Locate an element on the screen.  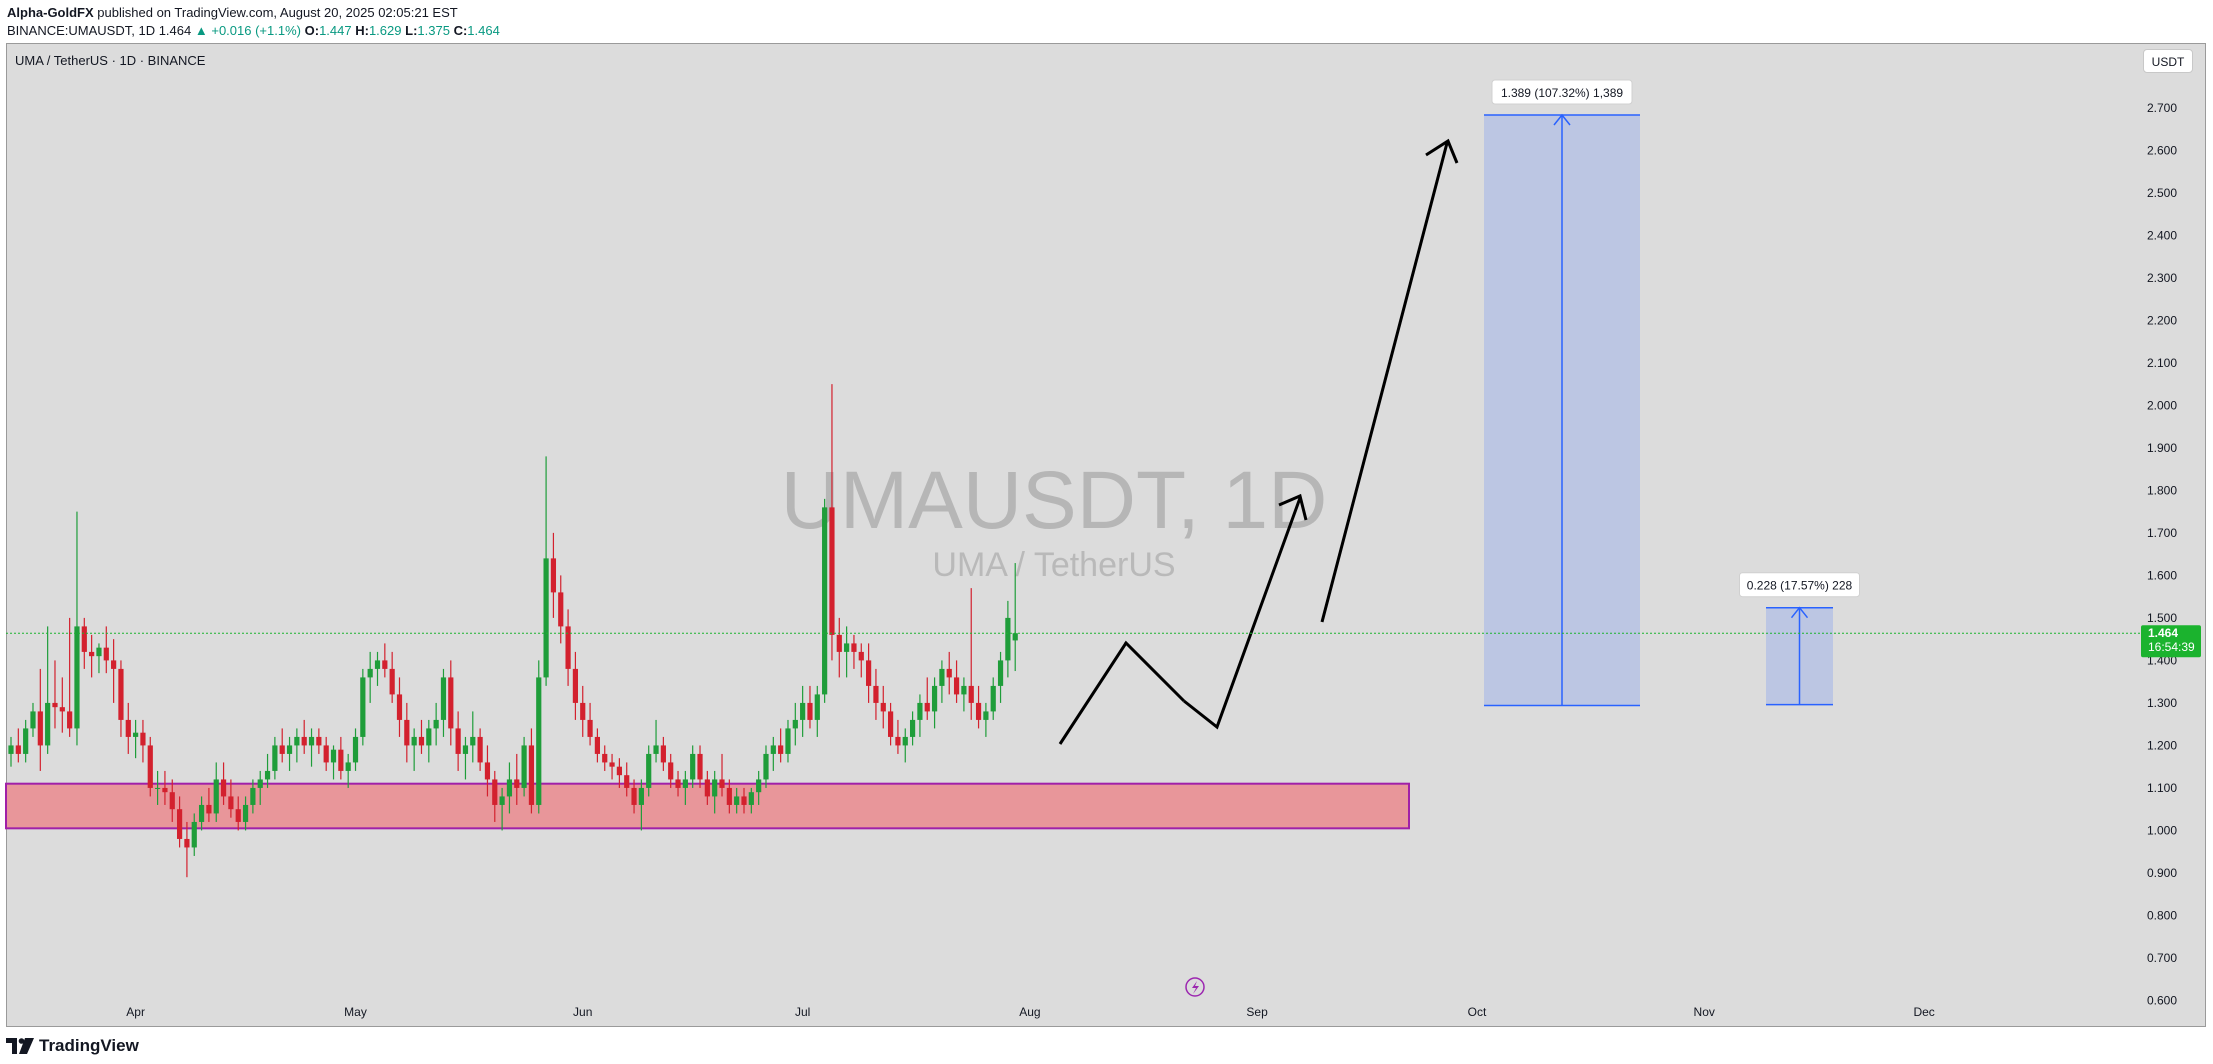
tradingview-logo: TradingView is located at coordinates (72, 1046).